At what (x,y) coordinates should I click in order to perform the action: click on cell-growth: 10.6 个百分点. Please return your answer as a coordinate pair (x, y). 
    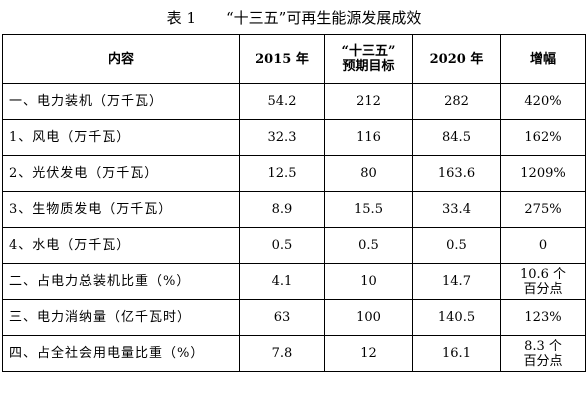
    Looking at the image, I should click on (543, 281).